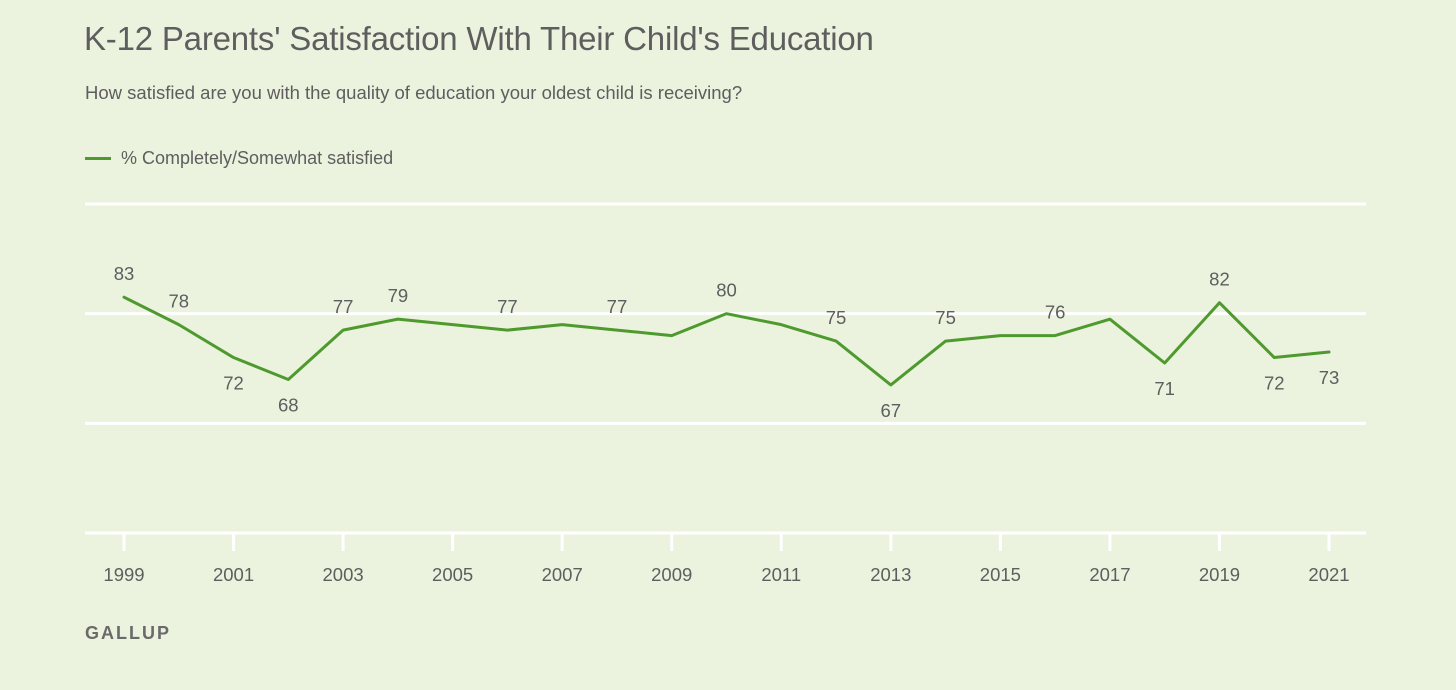 This screenshot has width=1456, height=690. I want to click on x-tick-label-2005: 2005, so click(452, 574).